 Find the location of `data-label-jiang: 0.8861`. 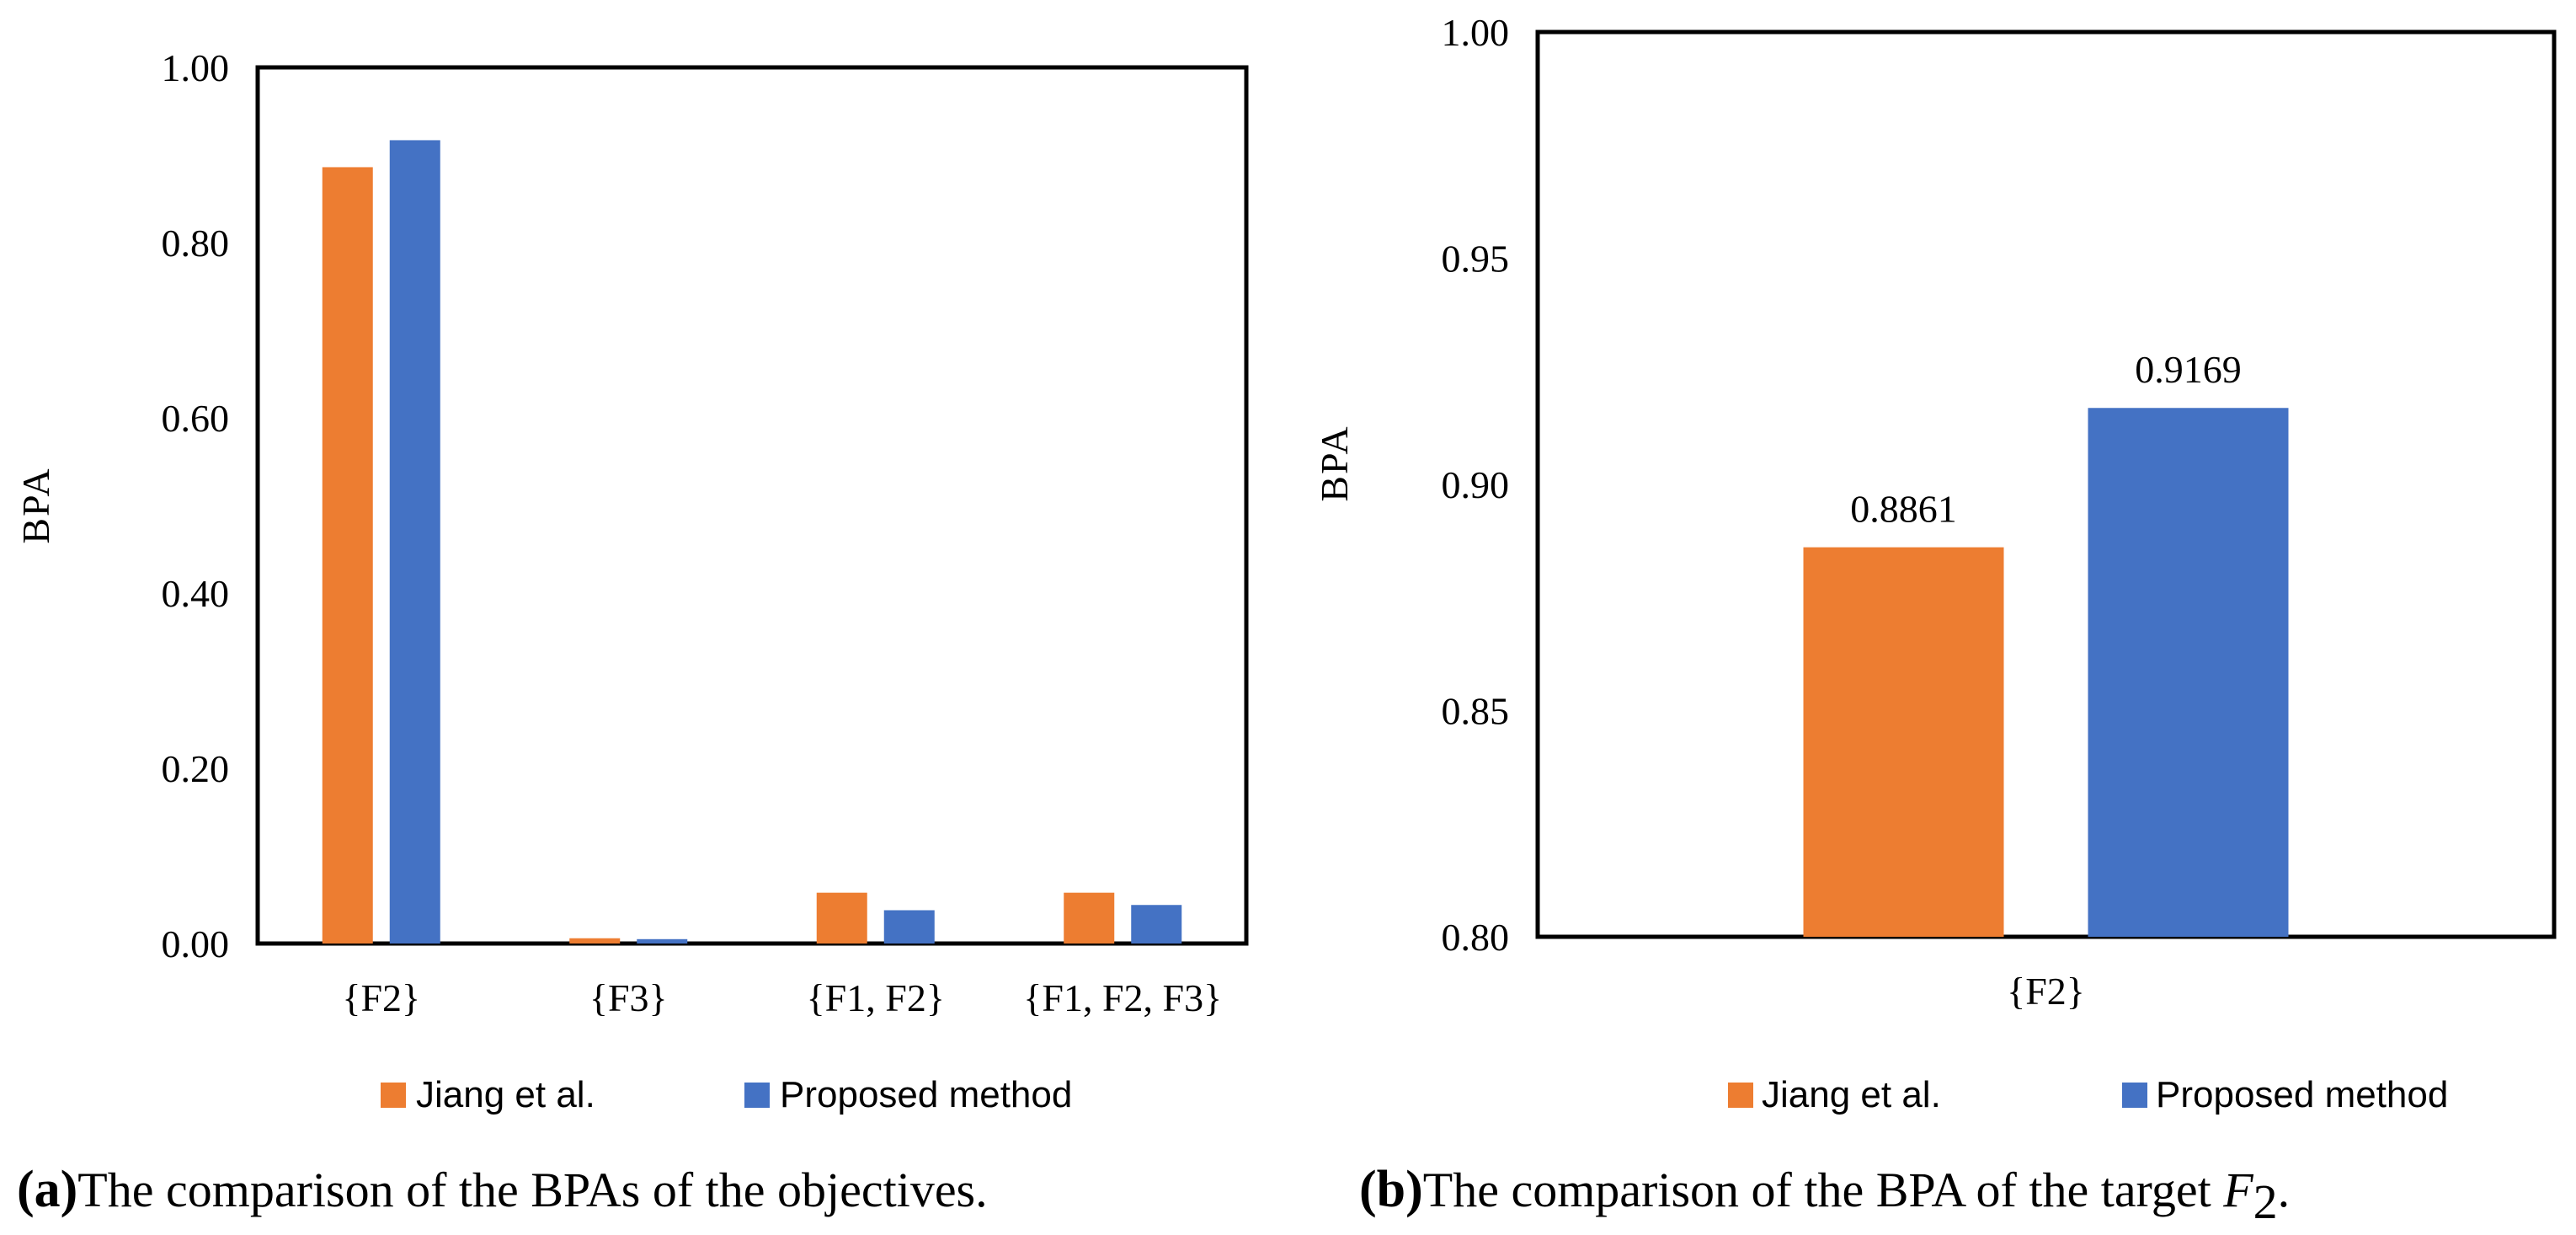

data-label-jiang: 0.8861 is located at coordinates (1903, 509).